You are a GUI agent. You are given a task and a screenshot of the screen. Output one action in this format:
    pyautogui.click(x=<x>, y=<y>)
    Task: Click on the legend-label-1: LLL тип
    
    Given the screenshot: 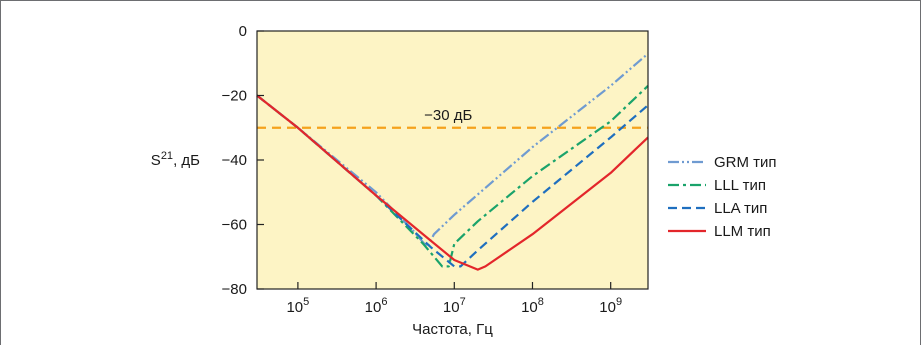 What is the action you would take?
    pyautogui.click(x=740, y=185)
    